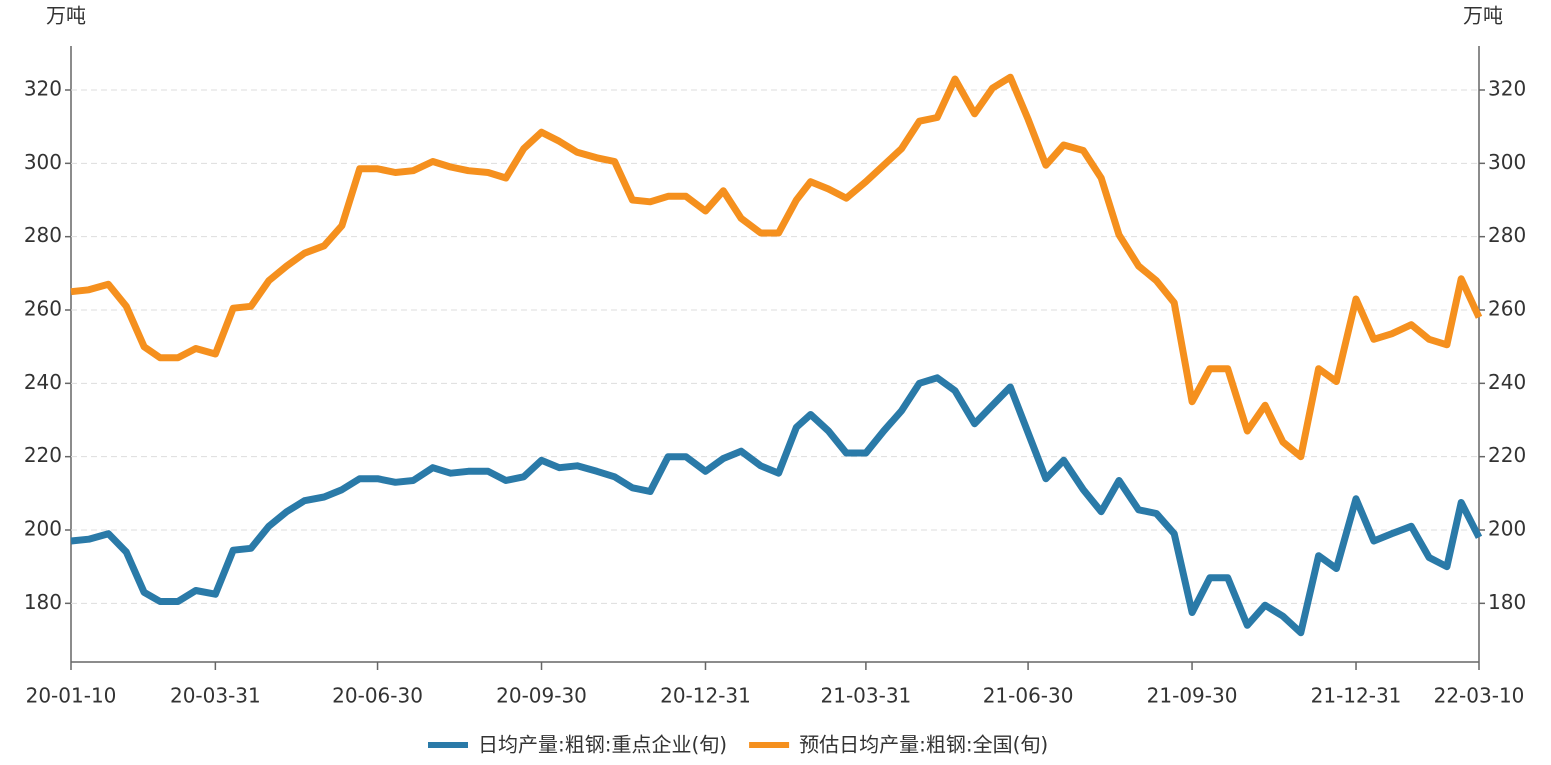 This screenshot has height=765, width=1551. Describe the element at coordinates (1507, 529) in the screenshot. I see `y2-tick-label: 200` at that location.